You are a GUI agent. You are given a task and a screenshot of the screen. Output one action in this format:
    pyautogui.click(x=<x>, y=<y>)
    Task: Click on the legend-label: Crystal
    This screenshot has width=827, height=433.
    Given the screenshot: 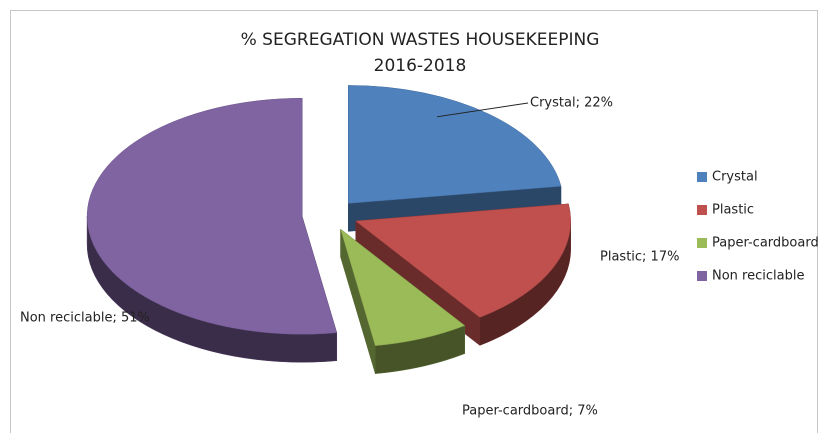 What is the action you would take?
    pyautogui.click(x=735, y=177)
    